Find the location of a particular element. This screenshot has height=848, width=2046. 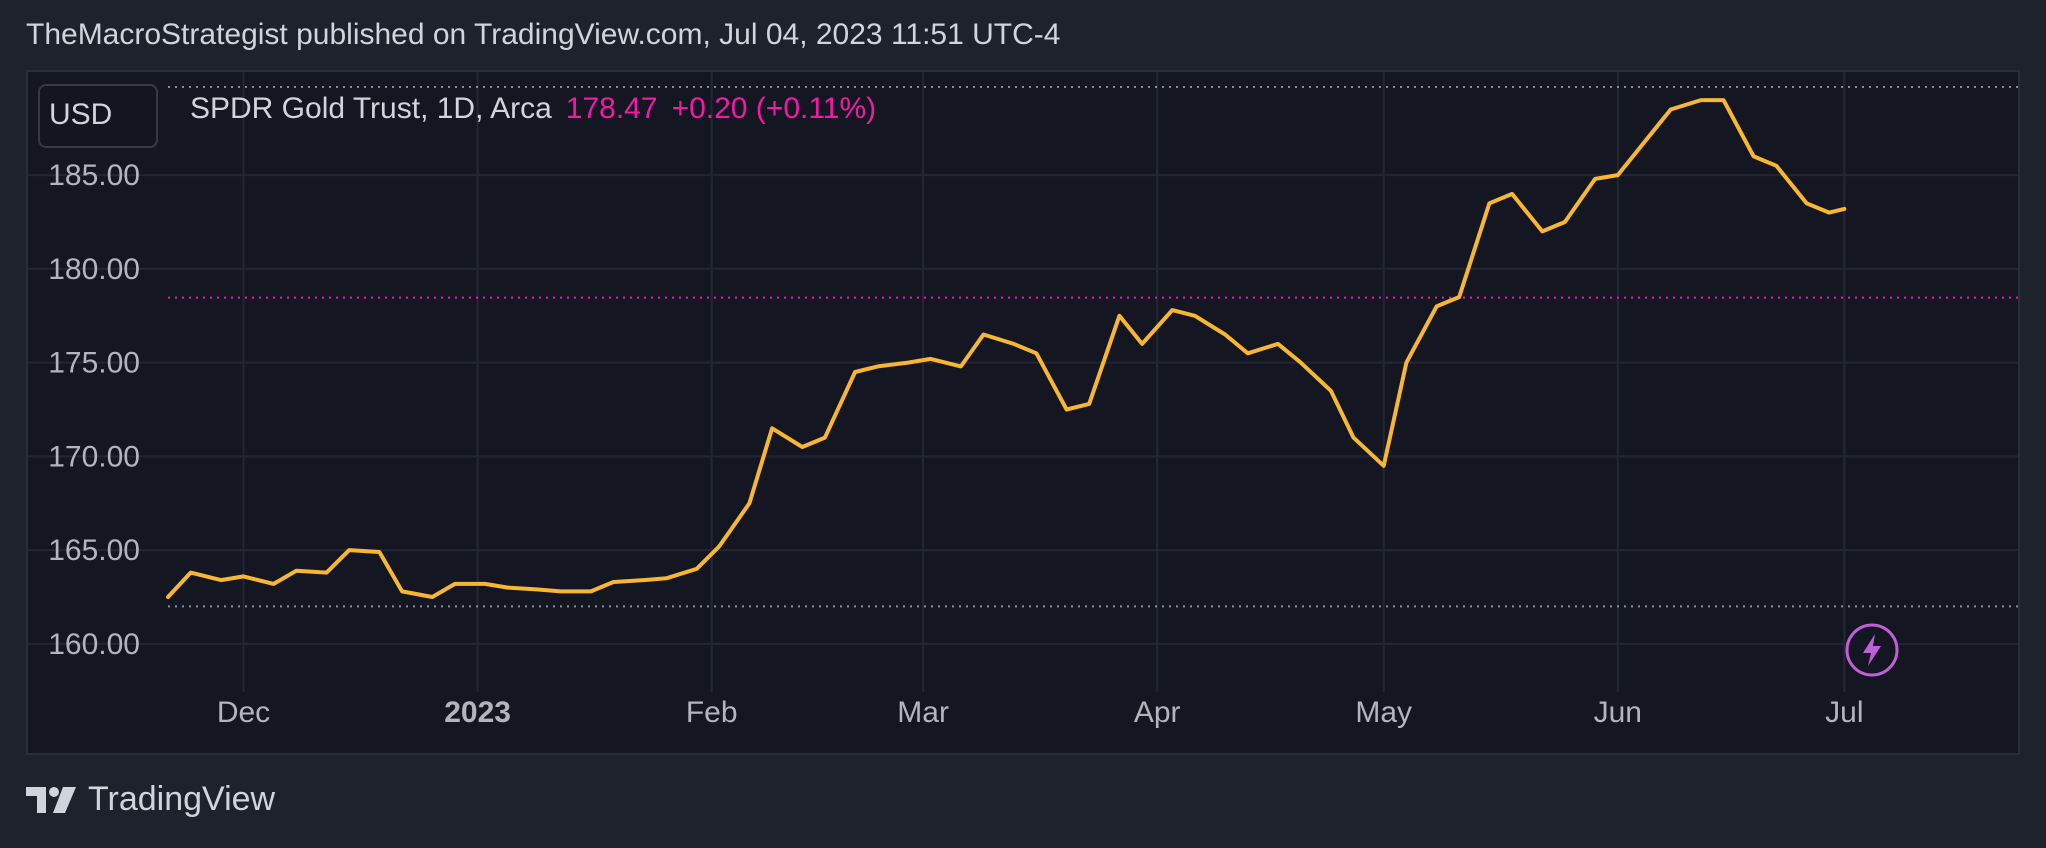

x-tick-label: Dec is located at coordinates (243, 712).